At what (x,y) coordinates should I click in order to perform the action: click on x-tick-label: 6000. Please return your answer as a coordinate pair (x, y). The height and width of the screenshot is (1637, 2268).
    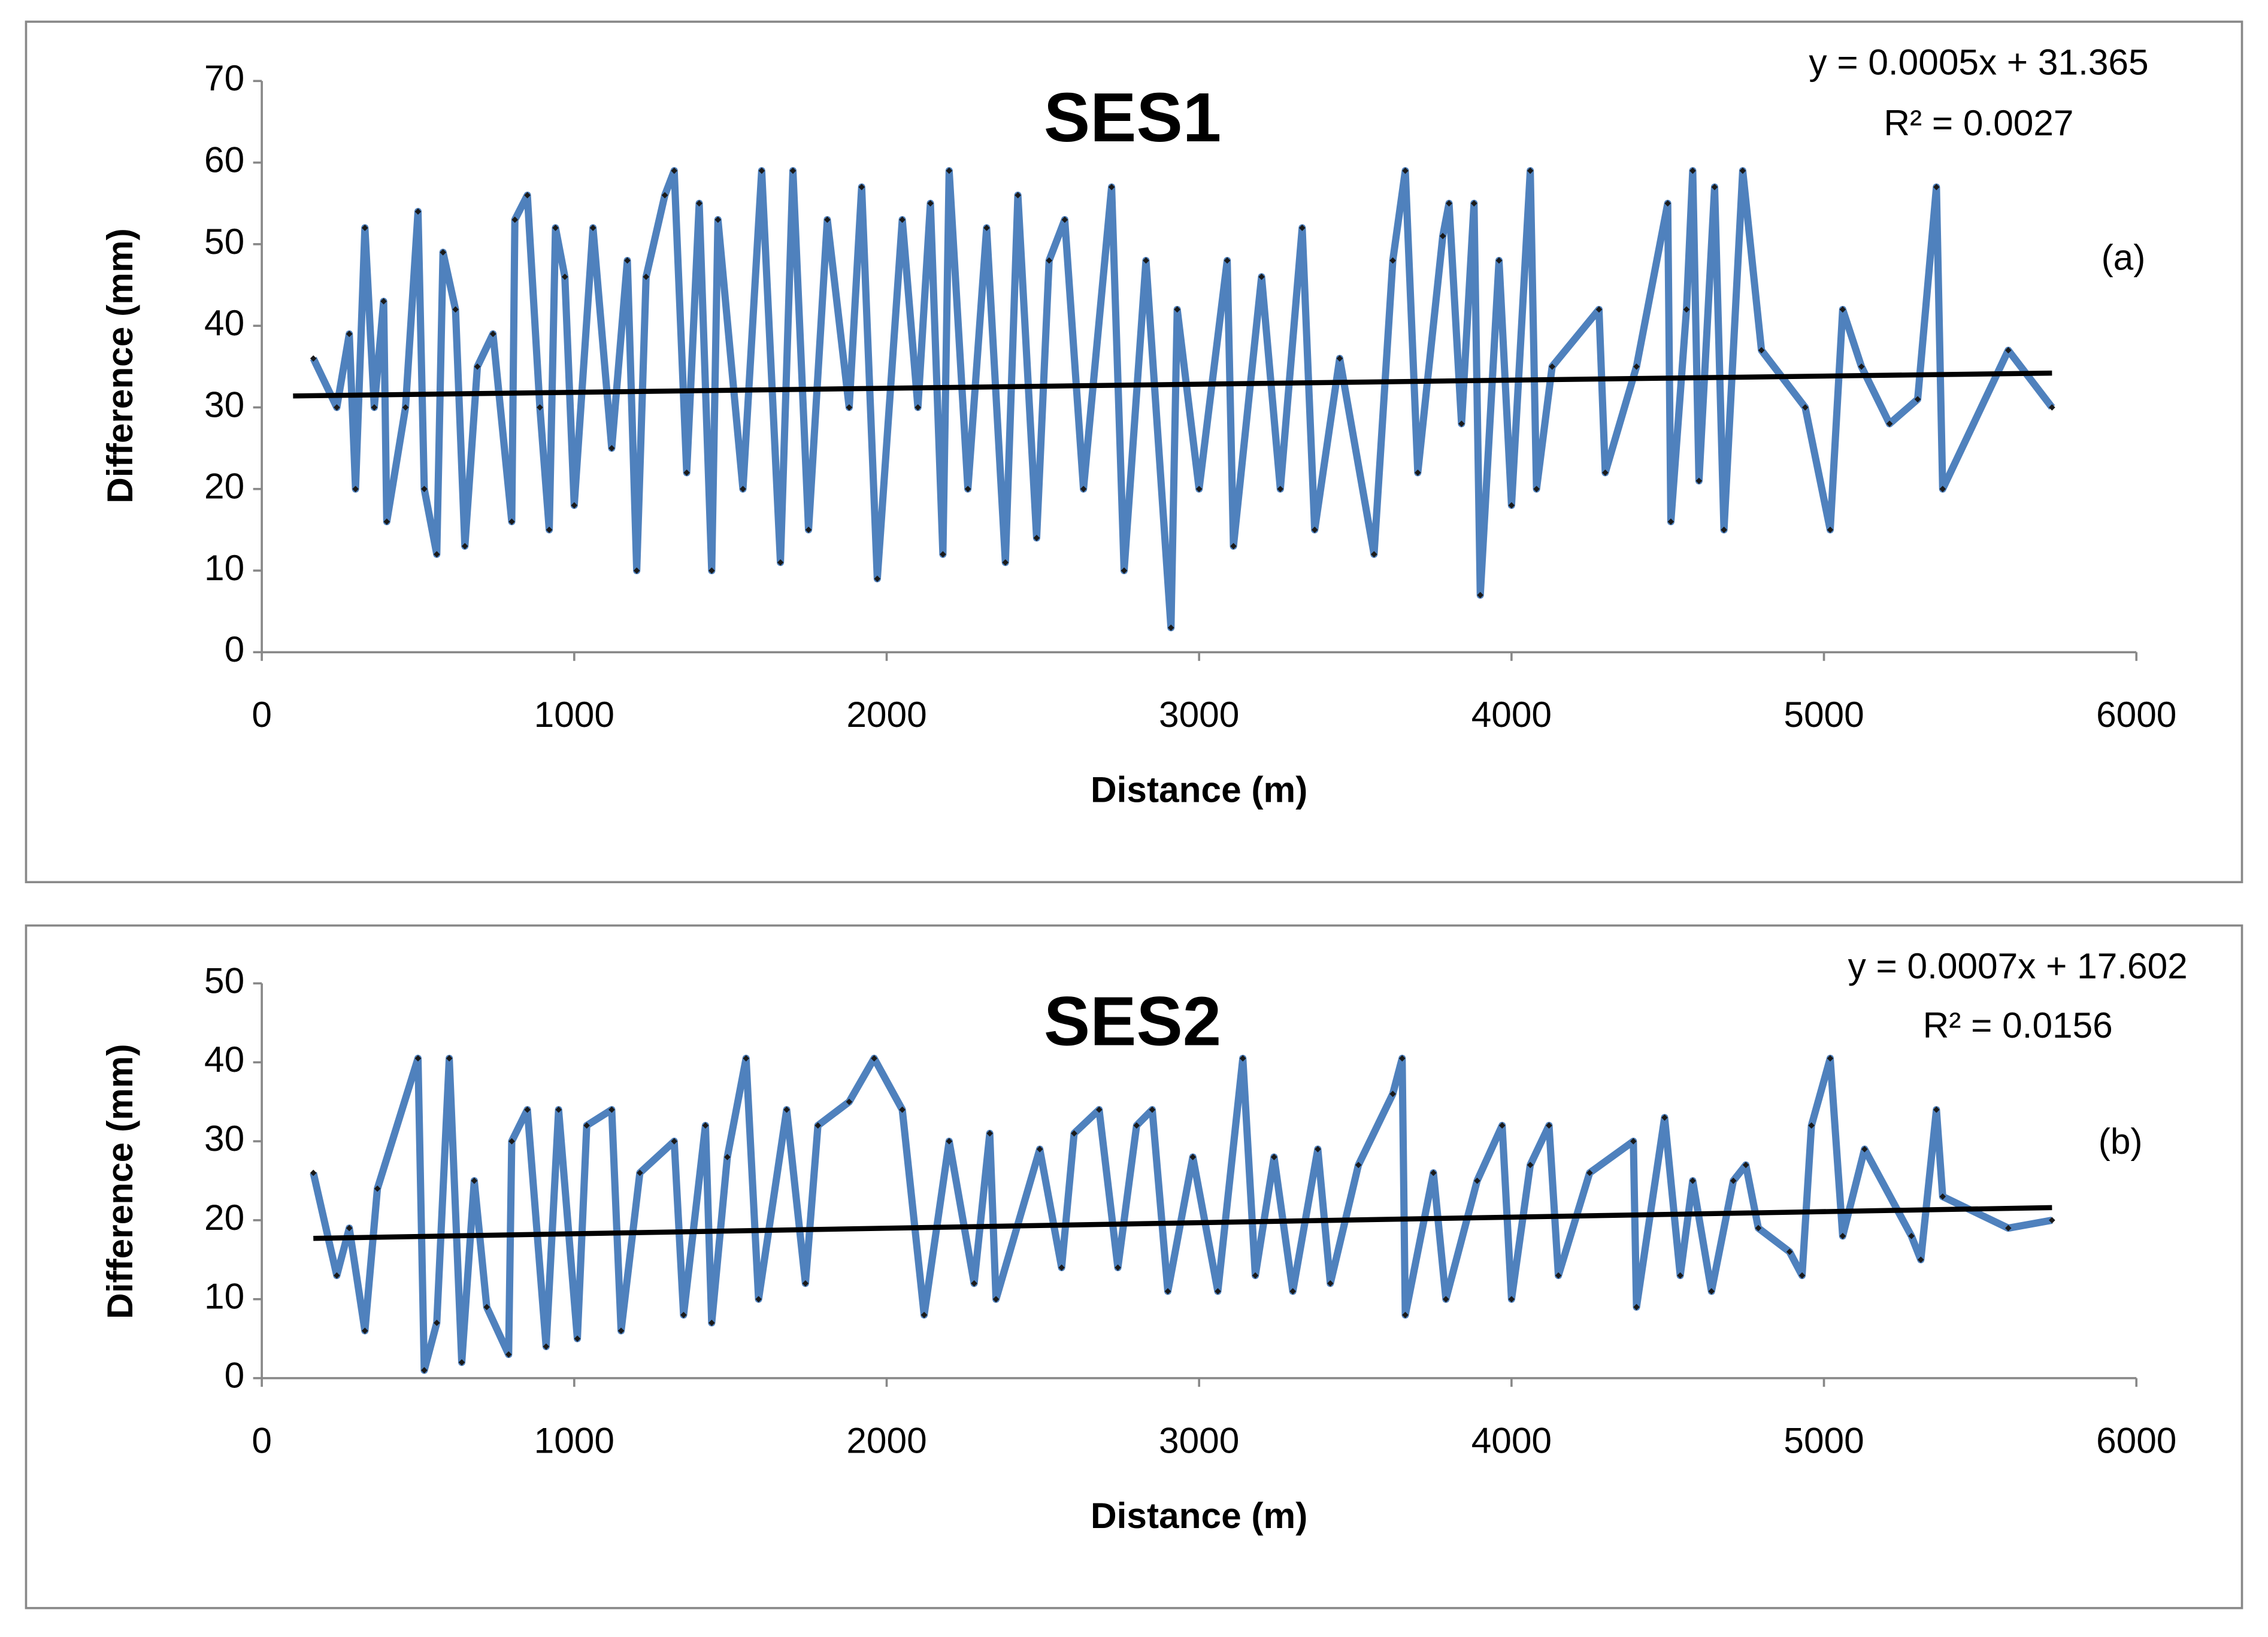
    Looking at the image, I should click on (2136, 1440).